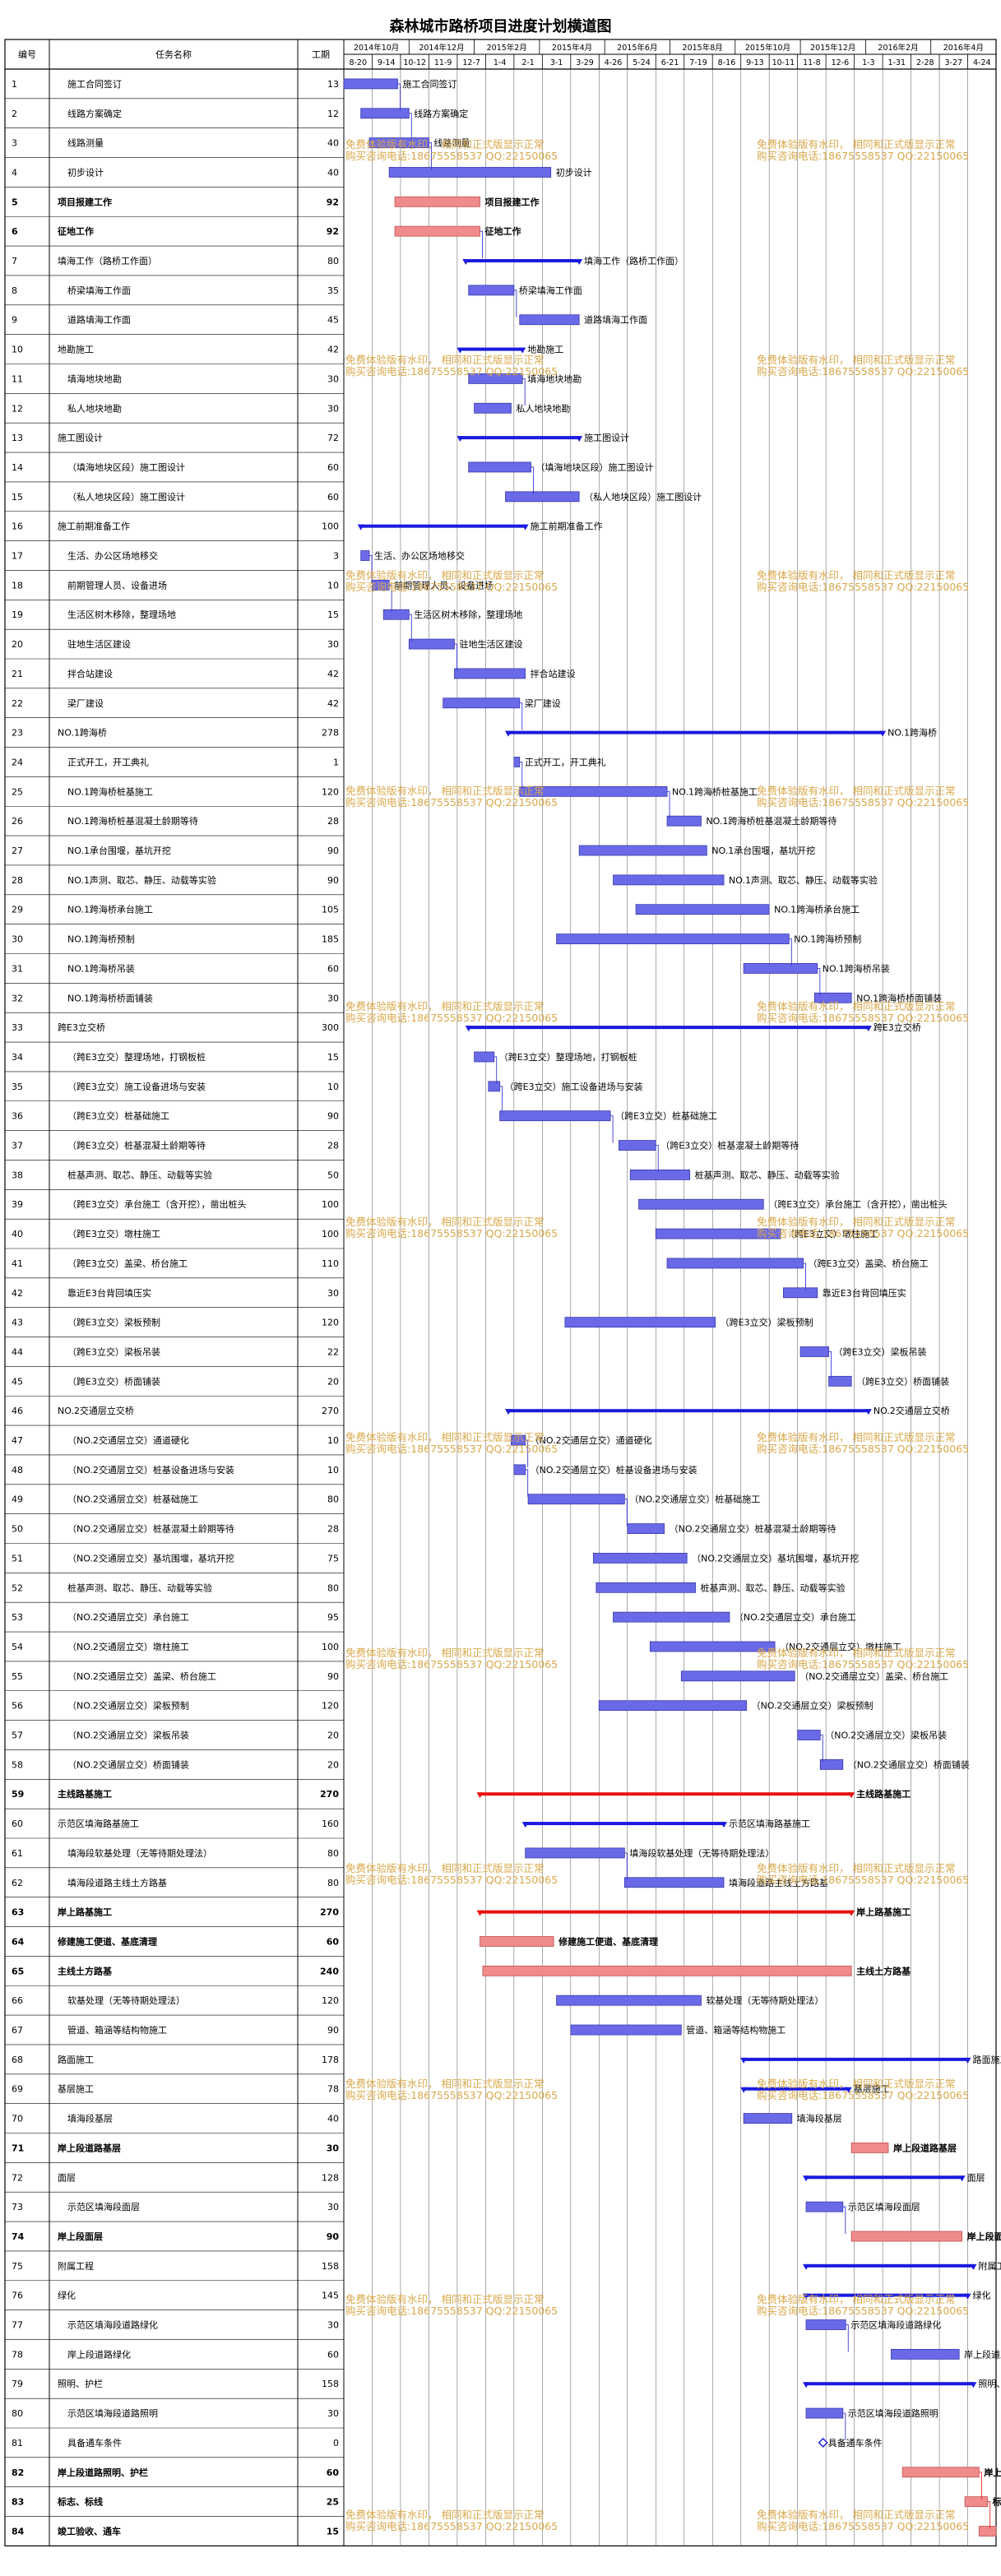  I want to click on bar-label: （私人地块区段）施工图设计, so click(643, 497).